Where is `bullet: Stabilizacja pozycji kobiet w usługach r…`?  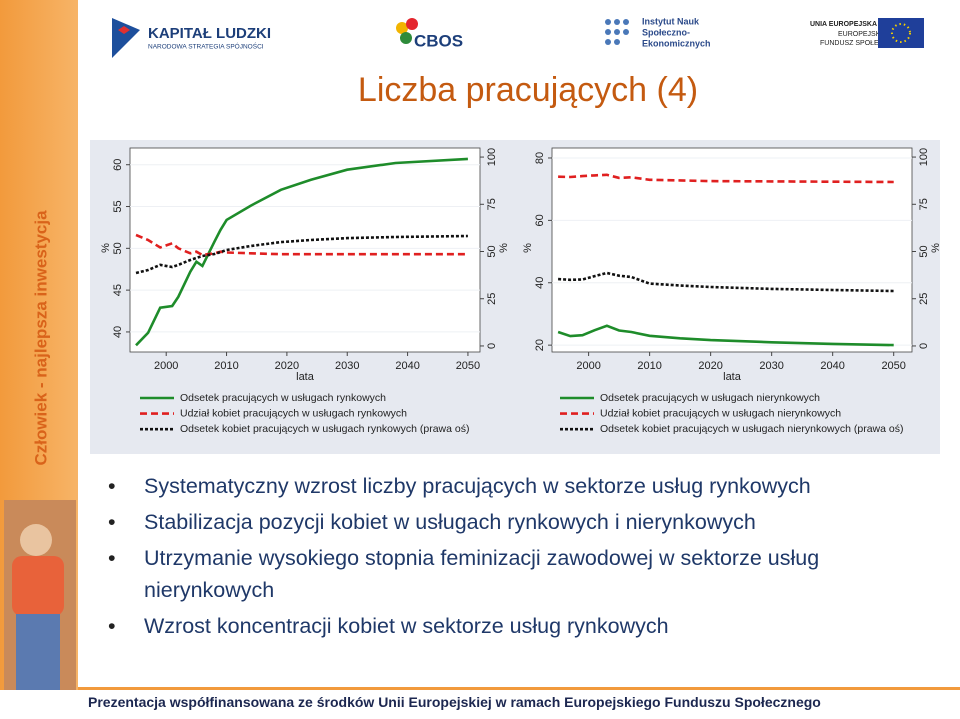
bullet: Stabilizacja pozycji kobiet w usługach r… is located at coordinates (495, 522).